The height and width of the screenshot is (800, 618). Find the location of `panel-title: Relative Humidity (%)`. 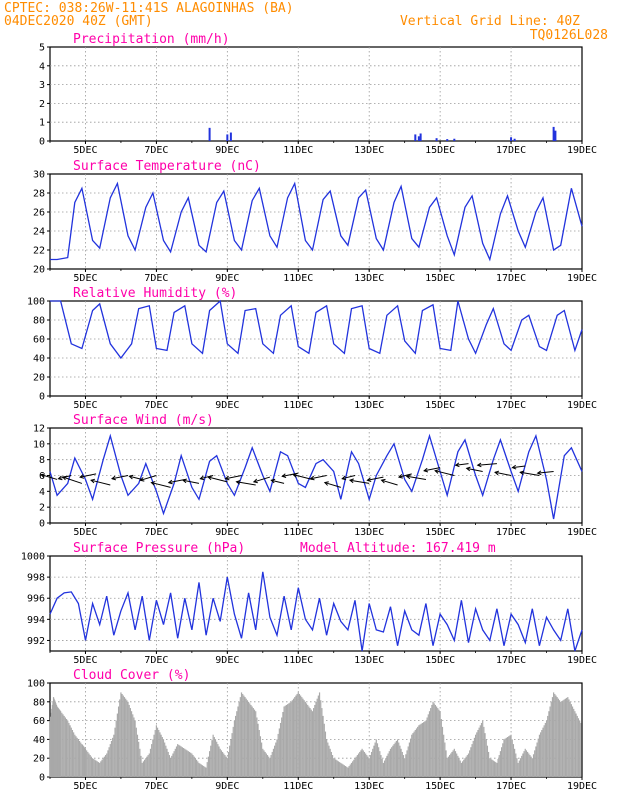

panel-title: Relative Humidity (%) is located at coordinates (155, 293).